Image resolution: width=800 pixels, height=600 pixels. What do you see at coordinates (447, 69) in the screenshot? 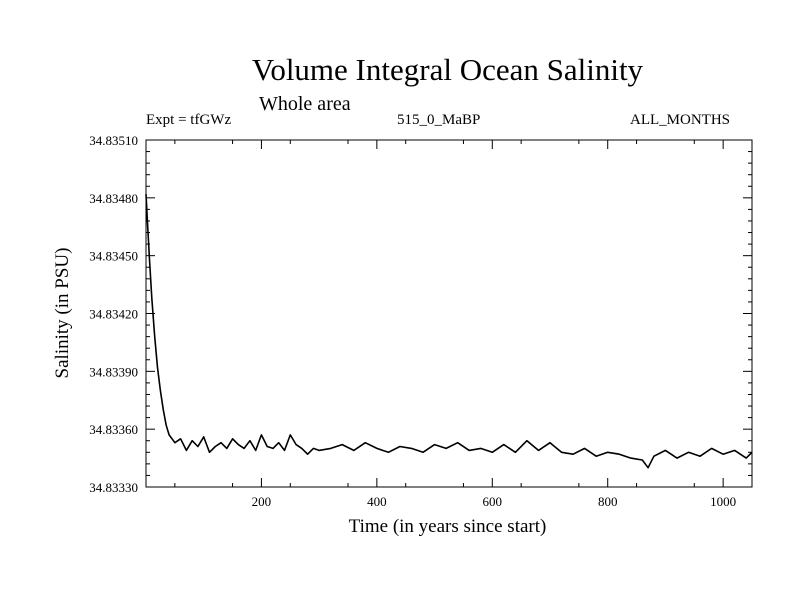
I see `chart-title: Volume Integral Ocean Salinity` at bounding box center [447, 69].